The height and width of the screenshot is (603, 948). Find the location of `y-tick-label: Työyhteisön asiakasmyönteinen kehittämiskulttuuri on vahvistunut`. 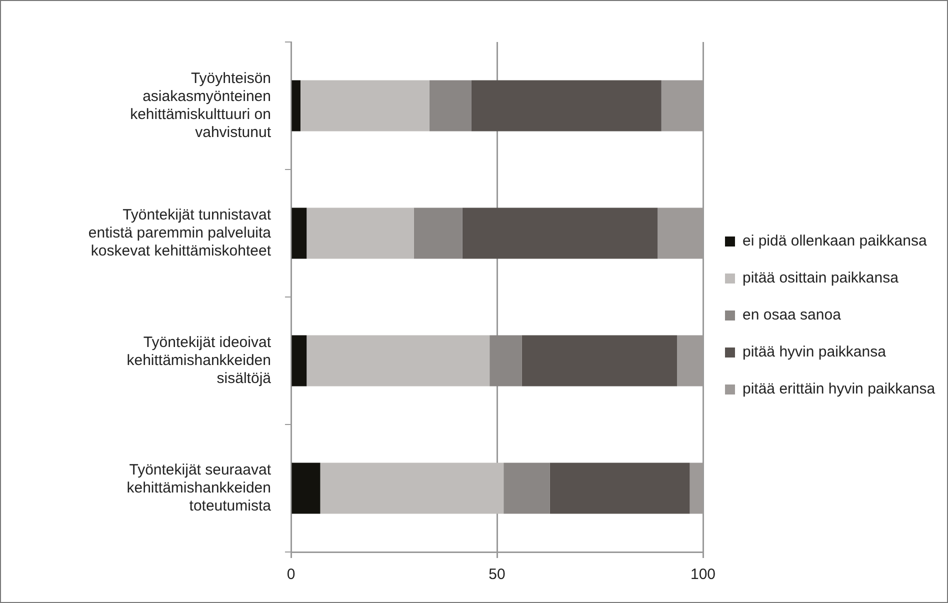

y-tick-label: Työyhteisön asiakasmyönteinen kehittämiskulttuuri on vahvistunut is located at coordinates (201, 105).